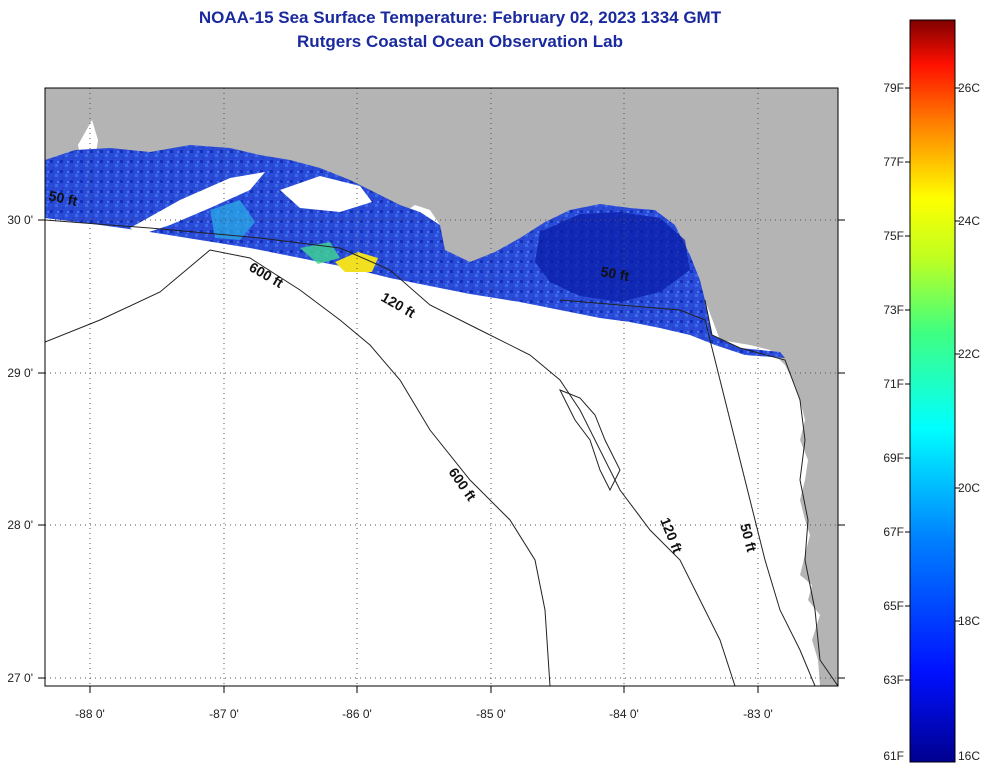 Image resolution: width=992 pixels, height=770 pixels. What do you see at coordinates (20, 525) in the screenshot?
I see `lat-tick-label: 28 0'` at bounding box center [20, 525].